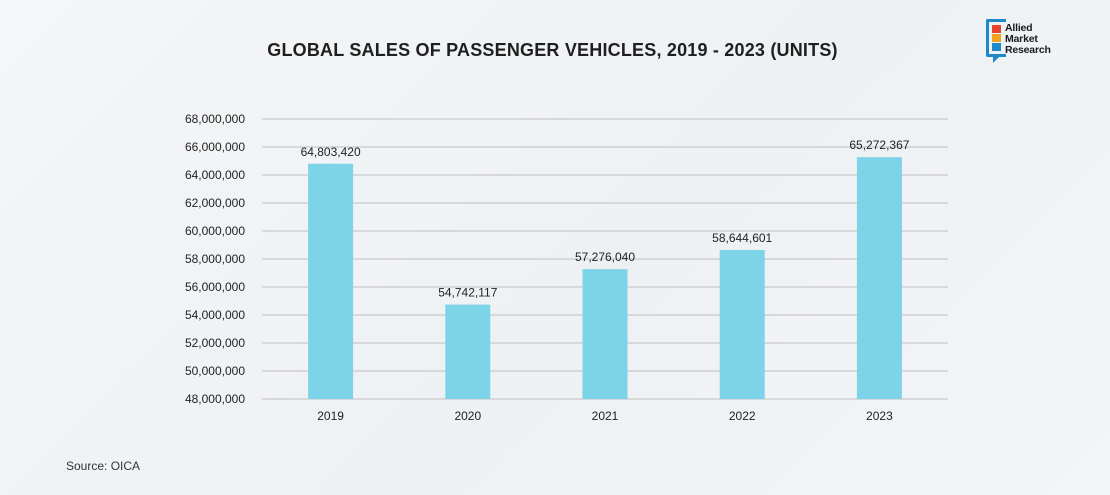 Image resolution: width=1110 pixels, height=495 pixels. What do you see at coordinates (1019, 28) in the screenshot?
I see `logo-line-1: Allied` at bounding box center [1019, 28].